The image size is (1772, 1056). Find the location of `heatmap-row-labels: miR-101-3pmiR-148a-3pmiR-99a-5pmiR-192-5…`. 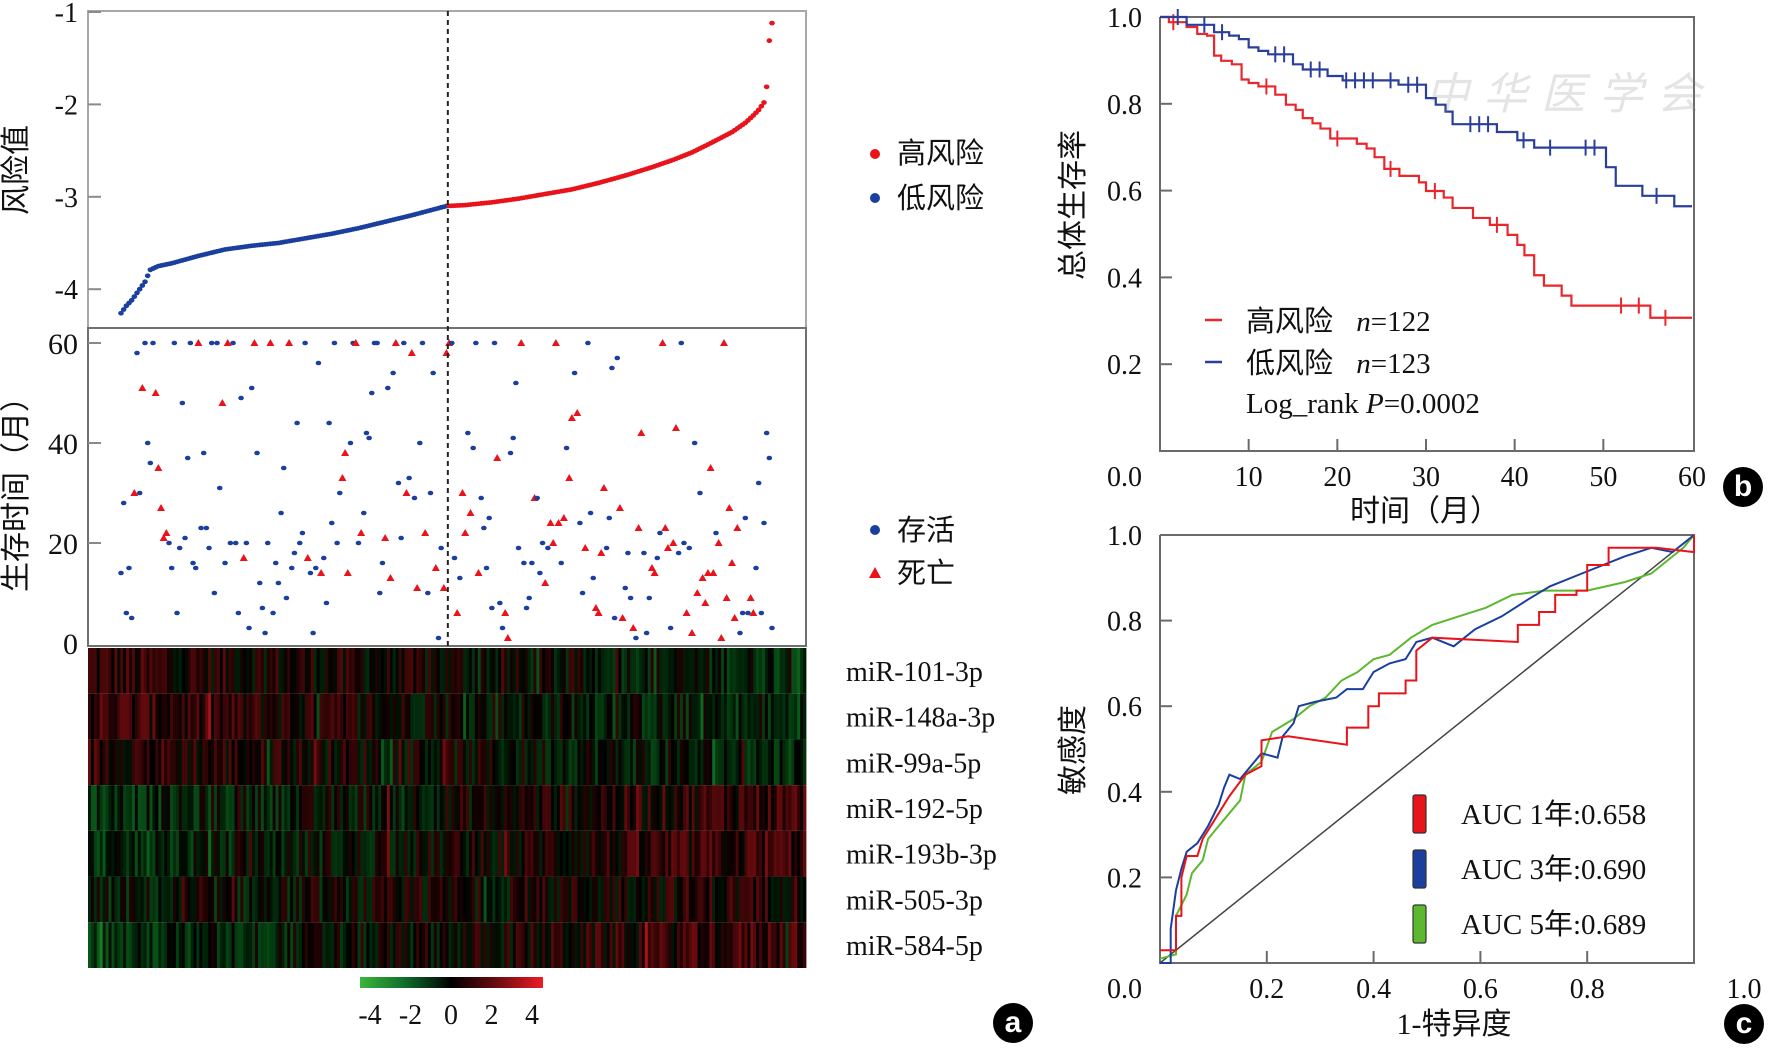

heatmap-row-labels: miR-101-3pmiR-148a-3pmiR-99a-5pmiR-192-5… is located at coordinates (921, 809).